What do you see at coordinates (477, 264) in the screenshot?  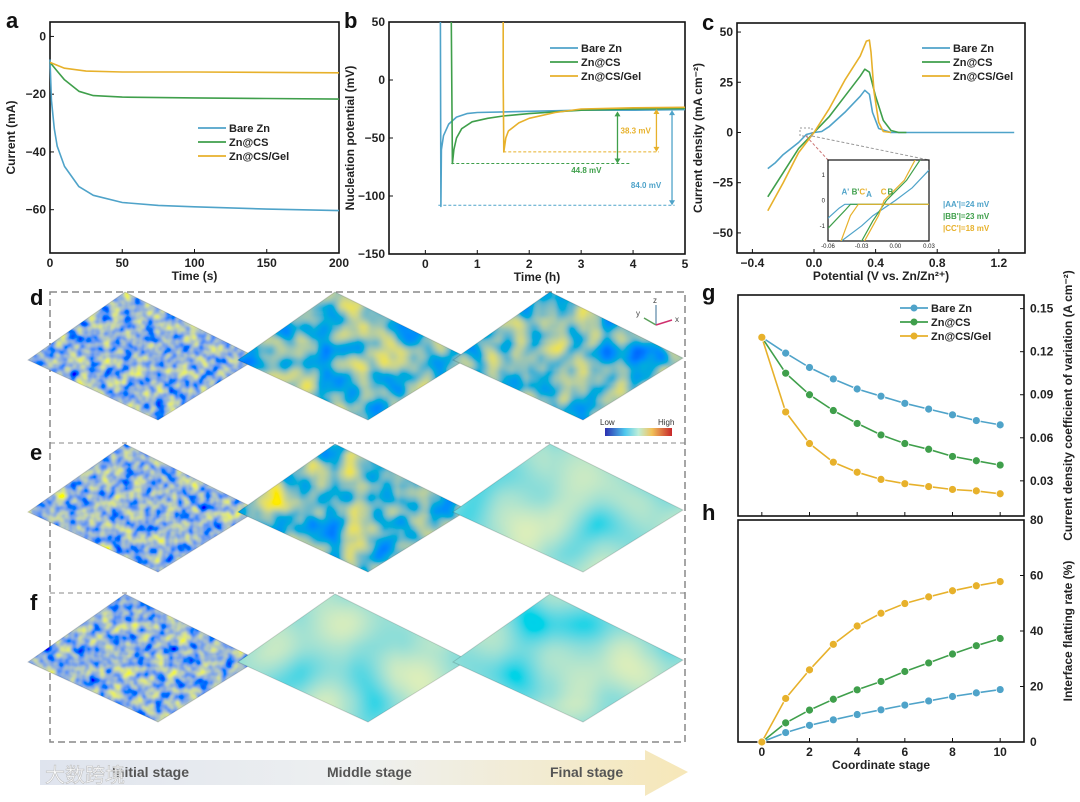 I see `x-tick-label: 1` at bounding box center [477, 264].